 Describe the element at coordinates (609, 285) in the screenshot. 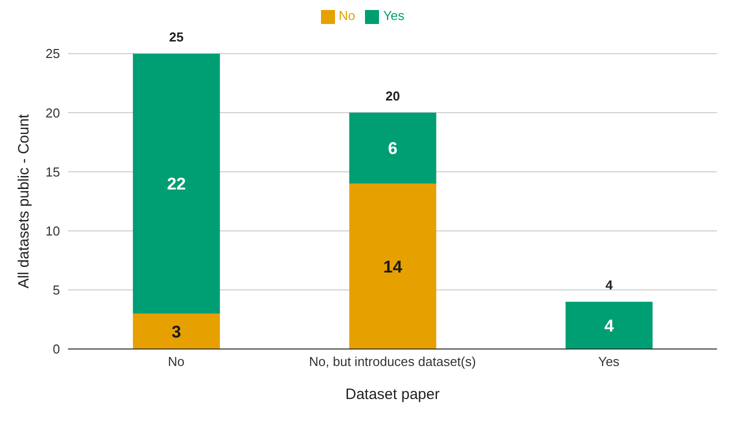

I see `total-label: 4` at that location.